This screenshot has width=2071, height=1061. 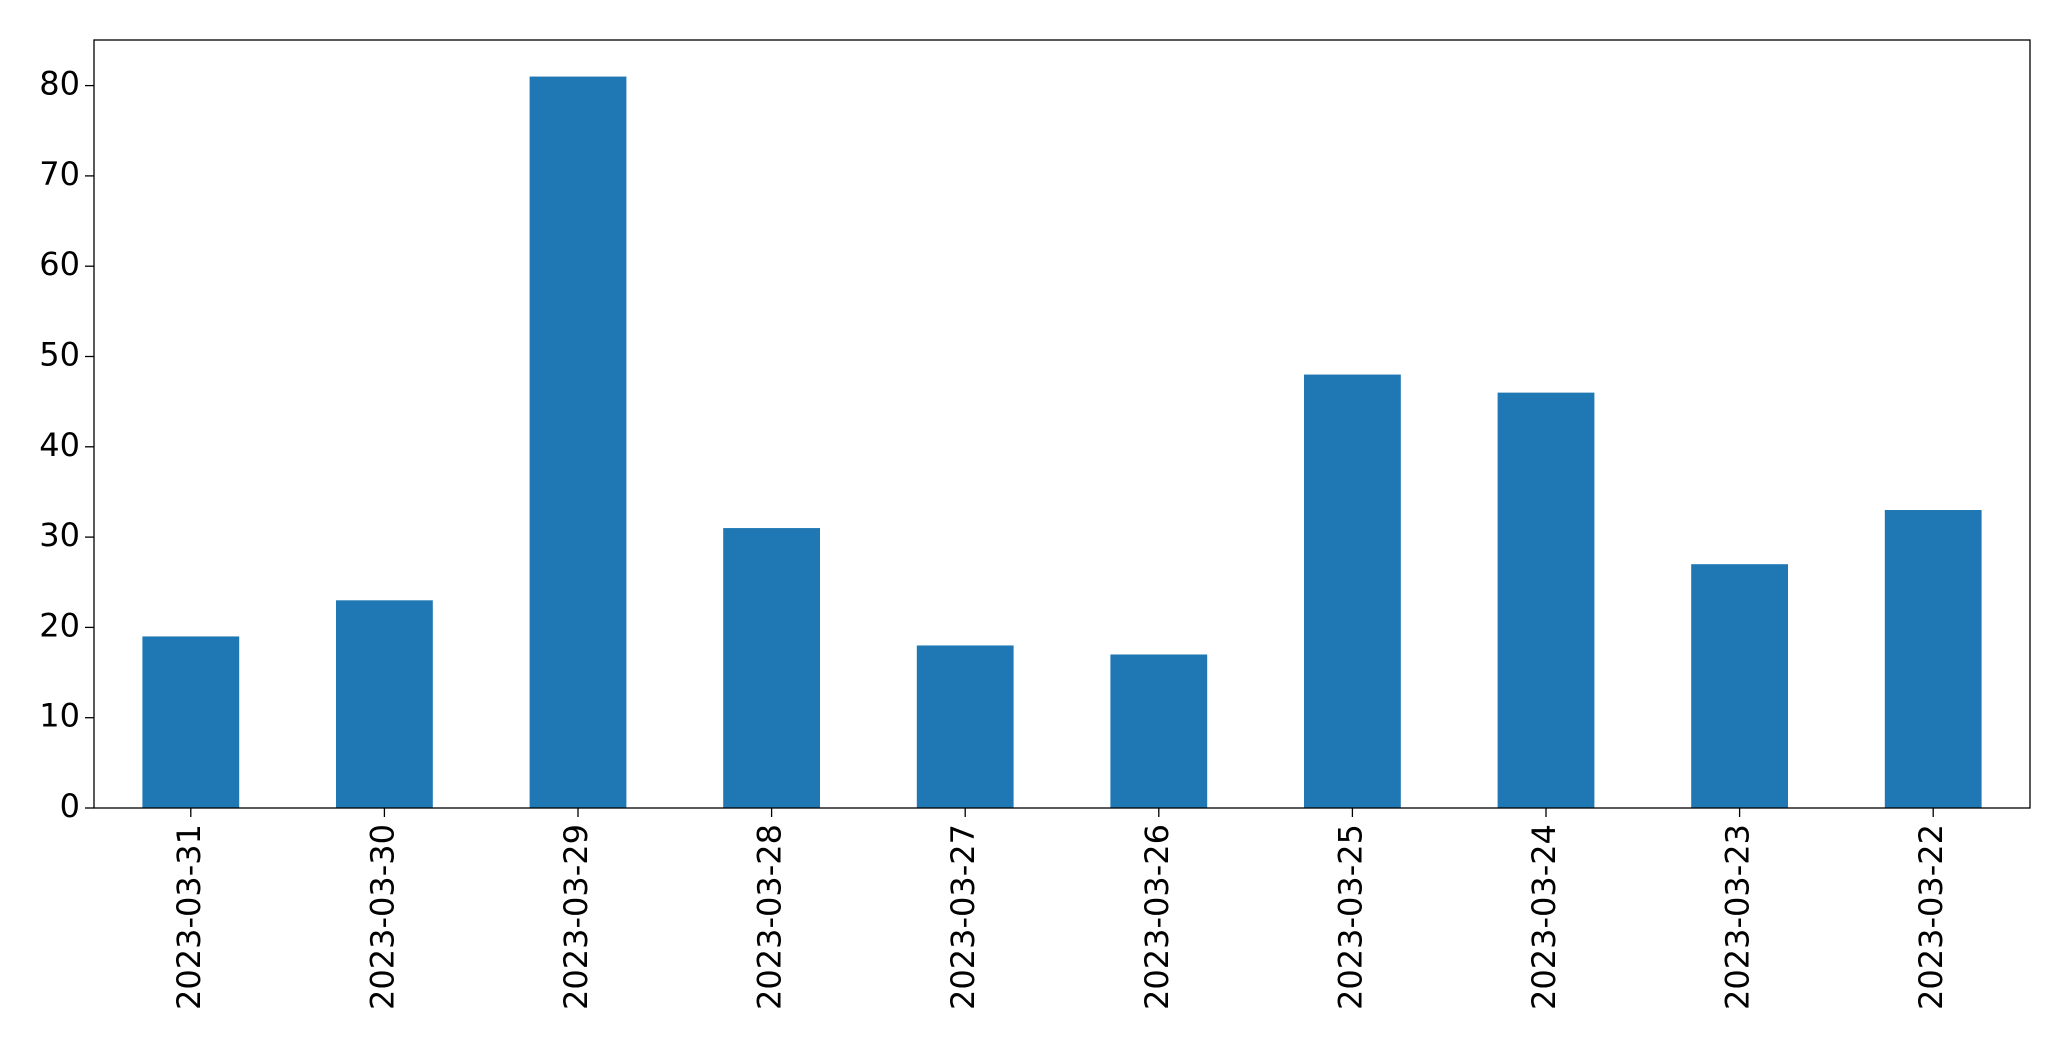 What do you see at coordinates (1350, 917) in the screenshot?
I see `x-tick-label: 2023-03-25` at bounding box center [1350, 917].